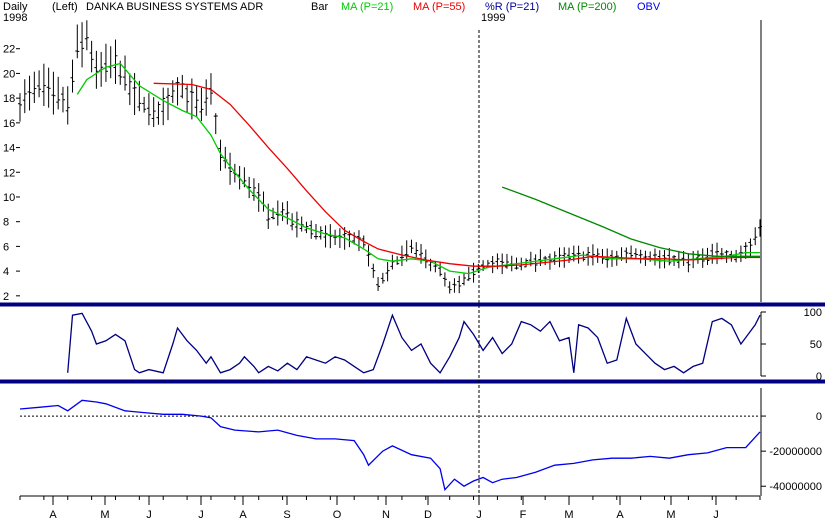 This screenshot has width=825, height=523. What do you see at coordinates (523, 515) in the screenshot?
I see `x-month-label: F` at bounding box center [523, 515].